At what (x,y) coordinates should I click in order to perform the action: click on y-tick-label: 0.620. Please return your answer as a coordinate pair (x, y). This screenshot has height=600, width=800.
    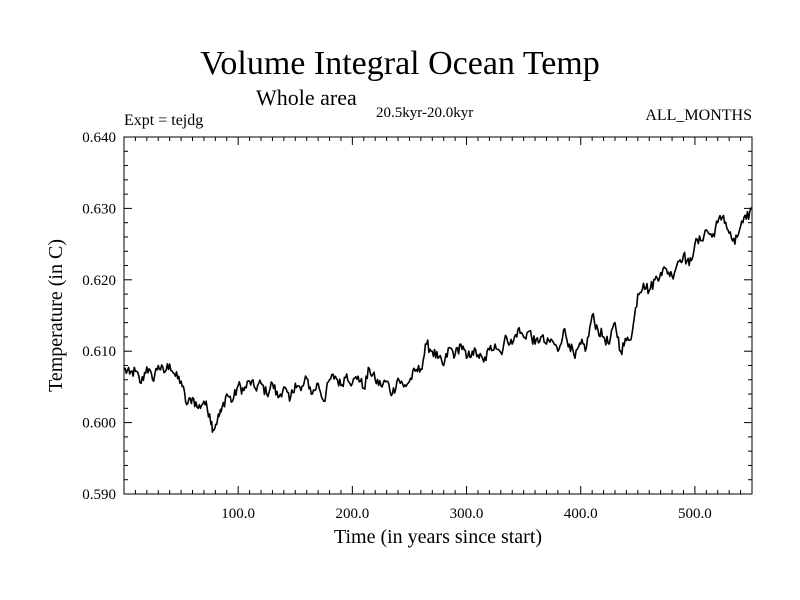
    Looking at the image, I should click on (99, 281).